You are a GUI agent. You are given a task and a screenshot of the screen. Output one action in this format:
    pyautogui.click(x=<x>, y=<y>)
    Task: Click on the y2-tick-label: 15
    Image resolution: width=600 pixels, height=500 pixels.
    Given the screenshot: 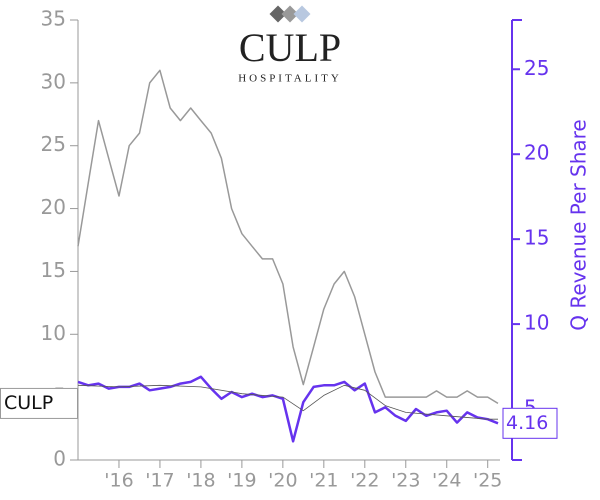 What is the action you would take?
    pyautogui.click(x=536, y=238)
    